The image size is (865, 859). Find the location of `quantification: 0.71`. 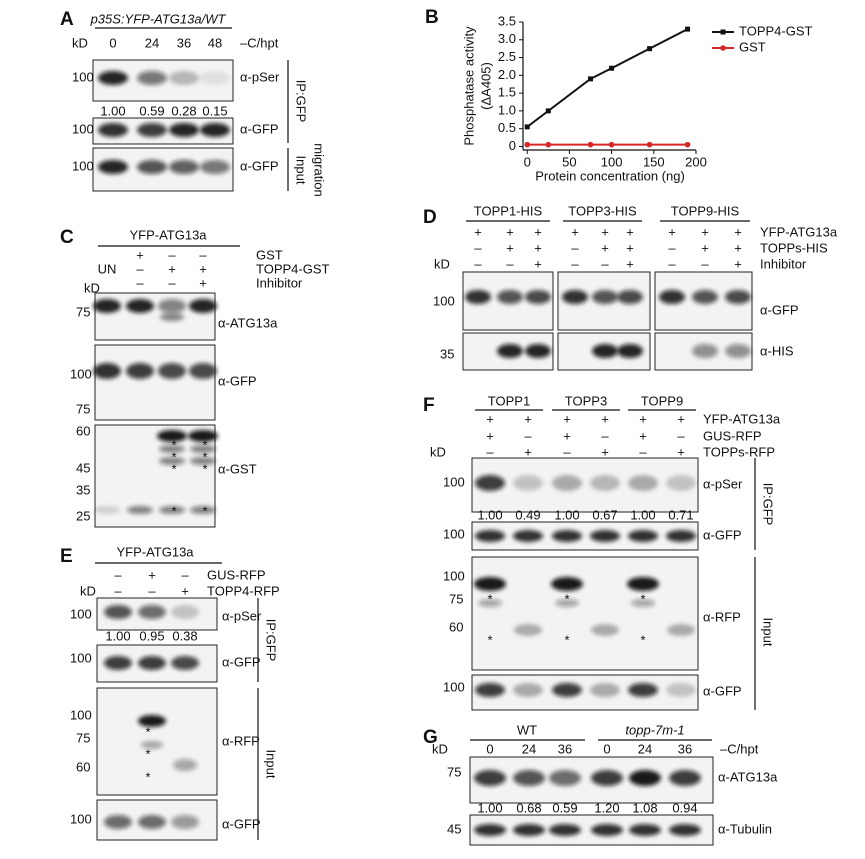

quantification: 0.71 is located at coordinates (680, 514).